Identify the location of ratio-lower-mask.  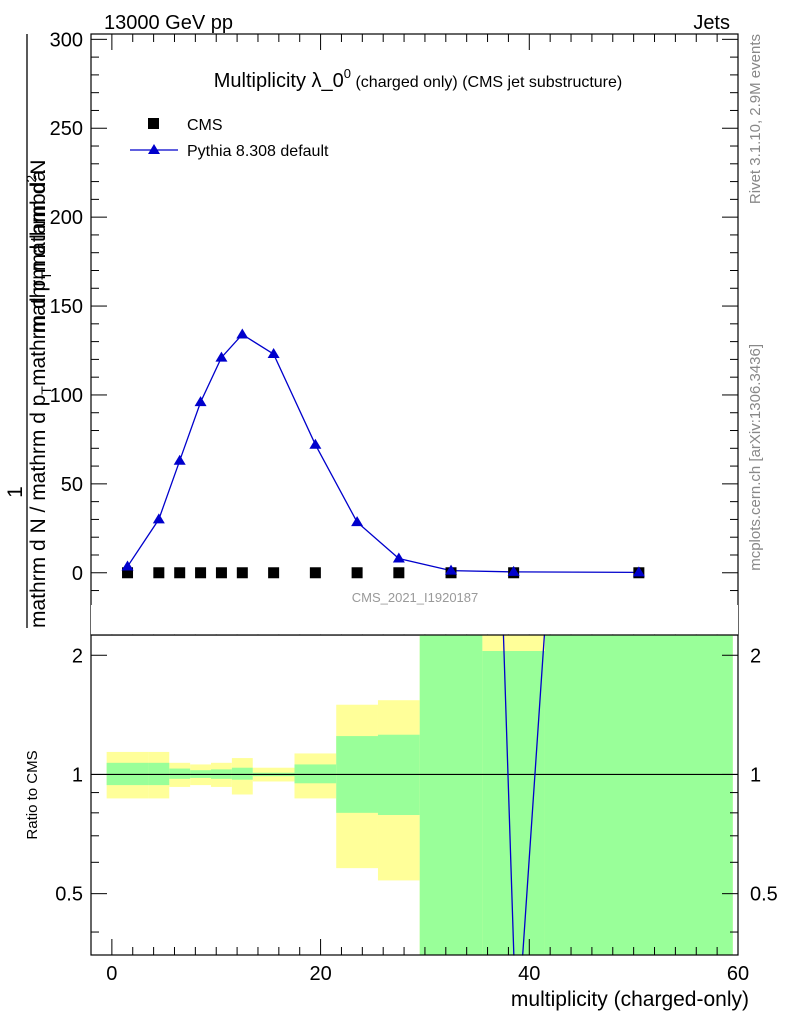
(414, 970).